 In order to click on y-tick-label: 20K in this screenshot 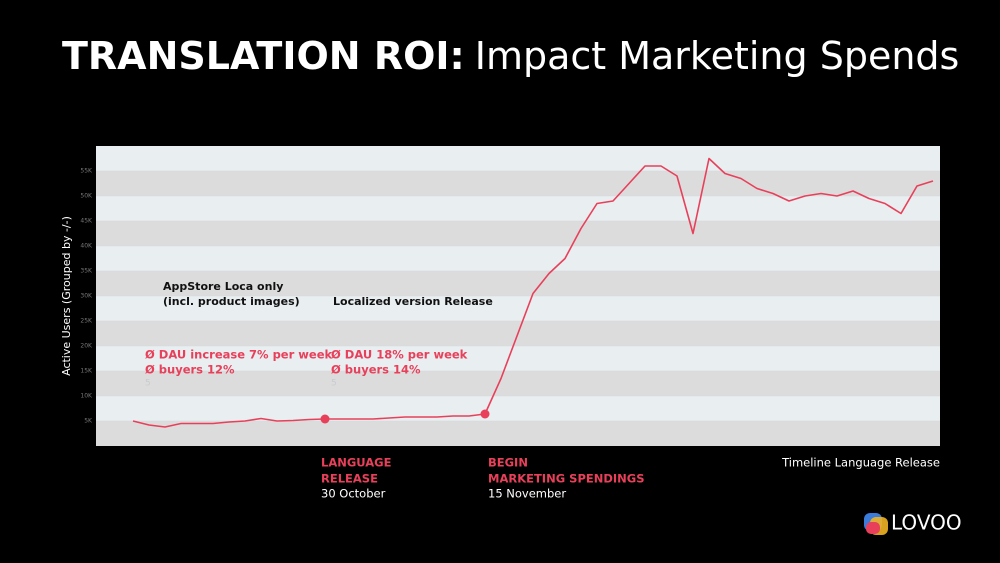, I will do `click(86, 346)`.